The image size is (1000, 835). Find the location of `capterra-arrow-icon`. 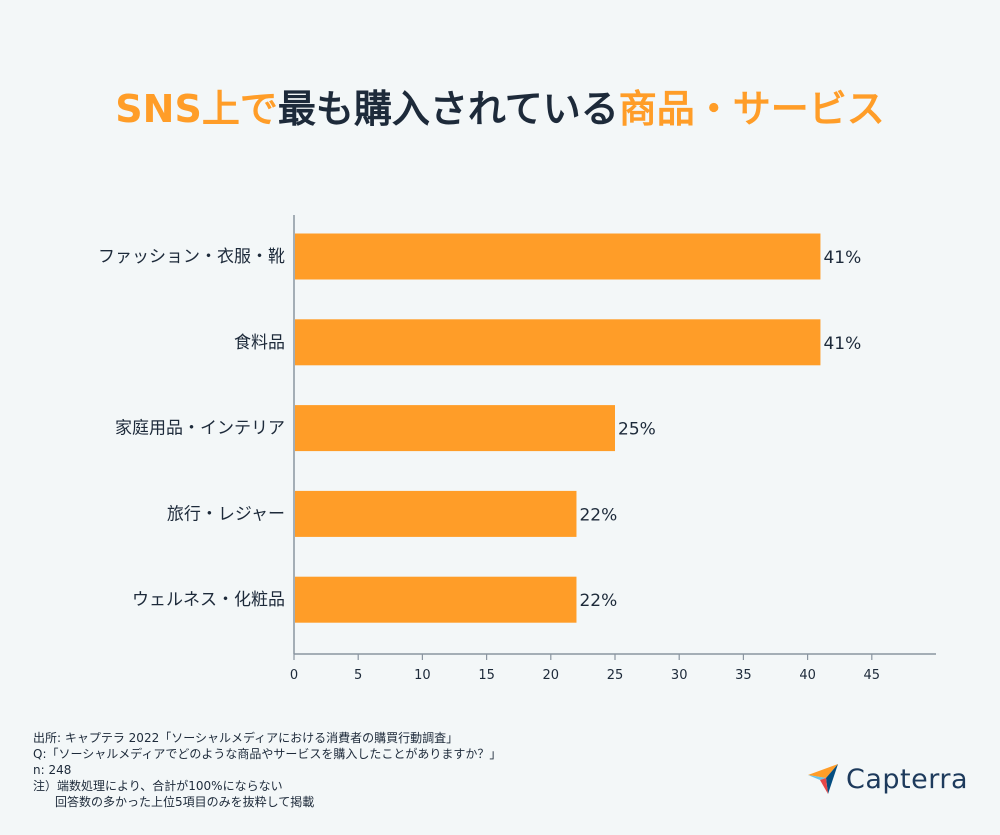

capterra-arrow-icon is located at coordinates (823, 779).